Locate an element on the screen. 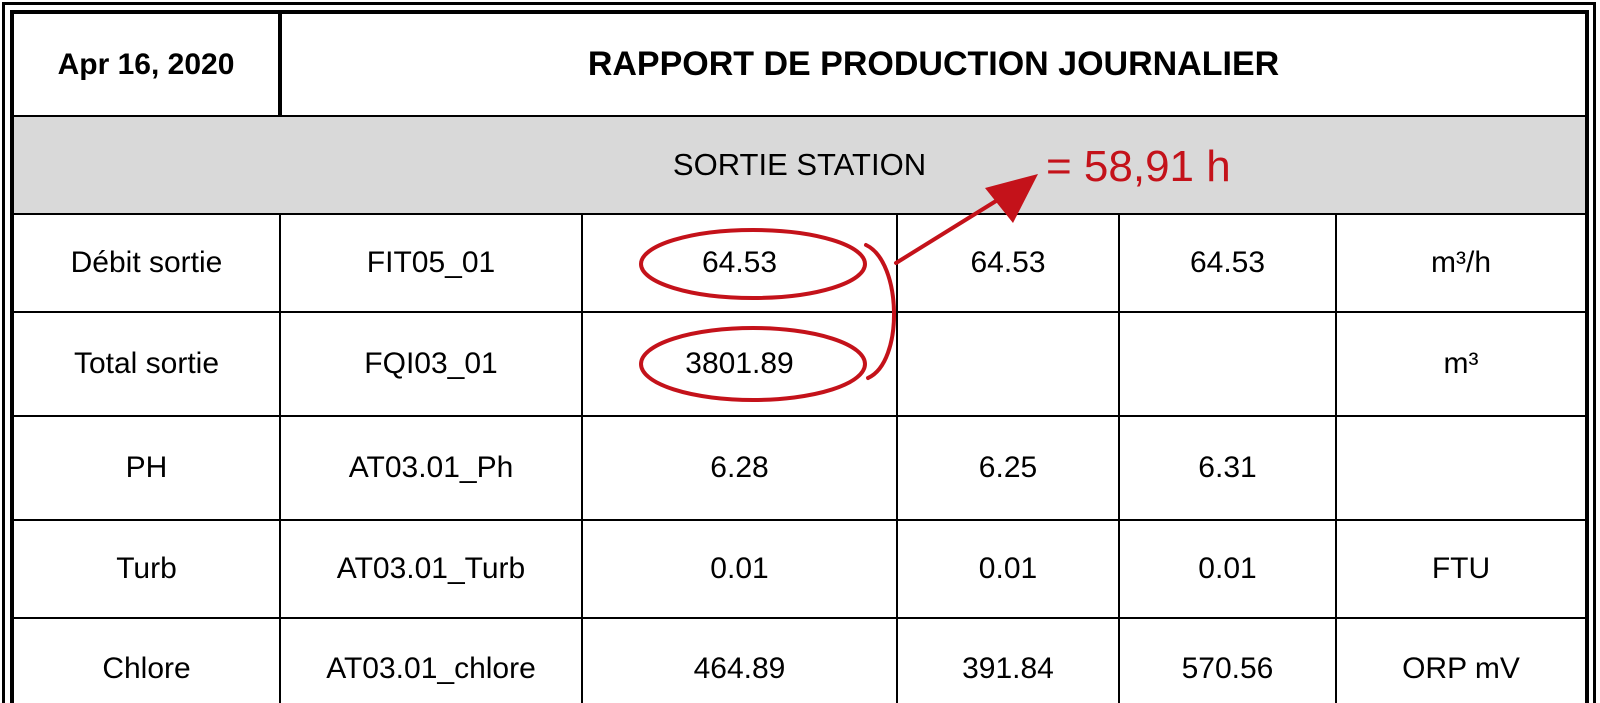 This screenshot has height=703, width=1600. row-label: Débit sortie is located at coordinates (147, 263).